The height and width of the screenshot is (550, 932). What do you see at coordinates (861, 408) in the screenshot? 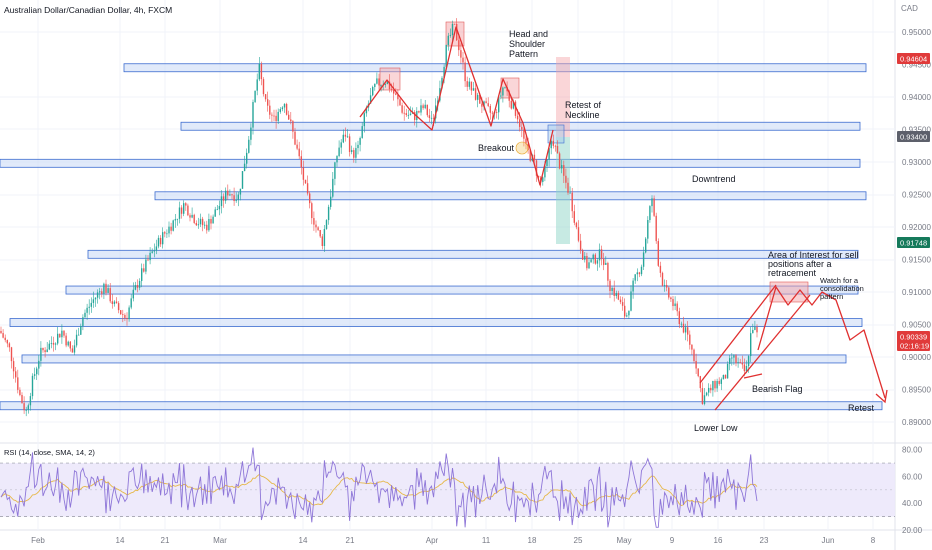
I see `annotation-retest: Retest` at bounding box center [861, 408].